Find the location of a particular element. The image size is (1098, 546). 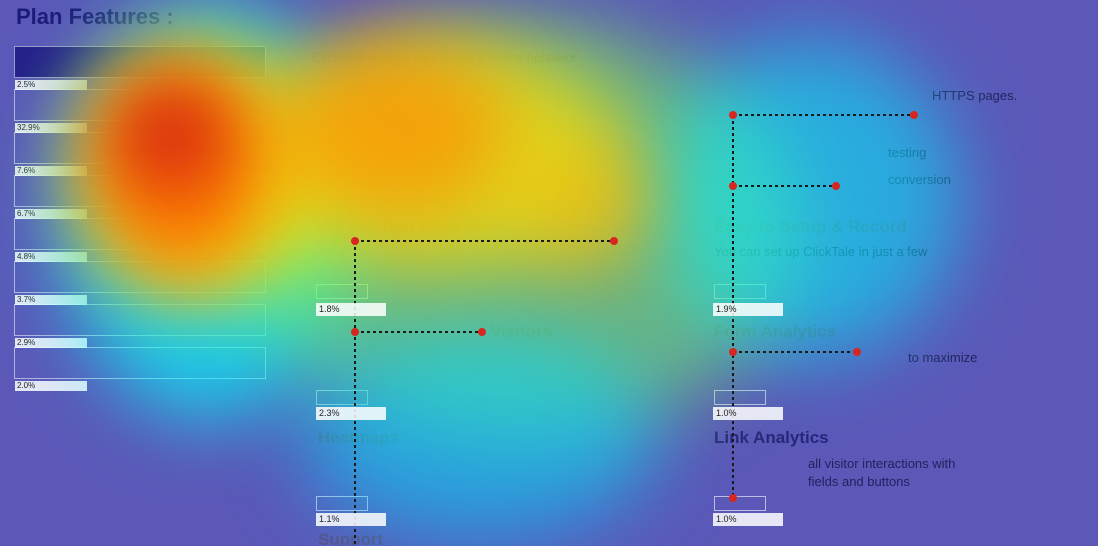

menu-item-4-pct: 6.7% is located at coordinates (51, 214).